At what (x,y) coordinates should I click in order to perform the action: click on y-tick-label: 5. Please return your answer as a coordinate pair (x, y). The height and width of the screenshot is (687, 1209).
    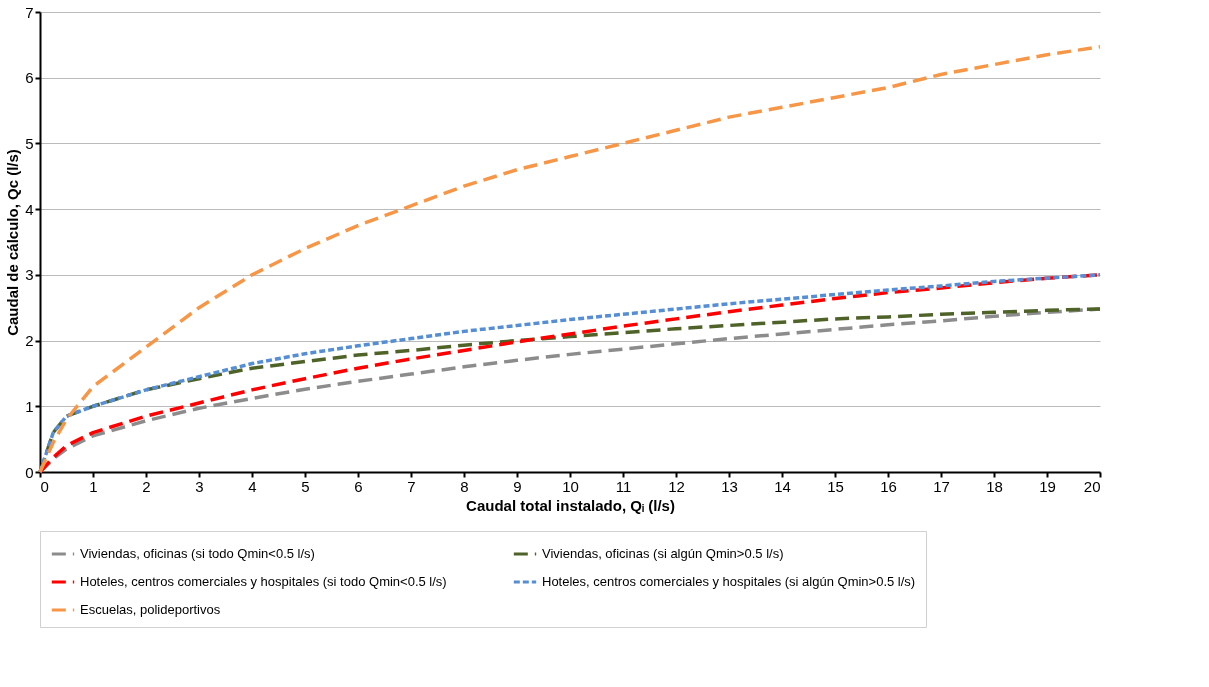
    Looking at the image, I should click on (29, 143).